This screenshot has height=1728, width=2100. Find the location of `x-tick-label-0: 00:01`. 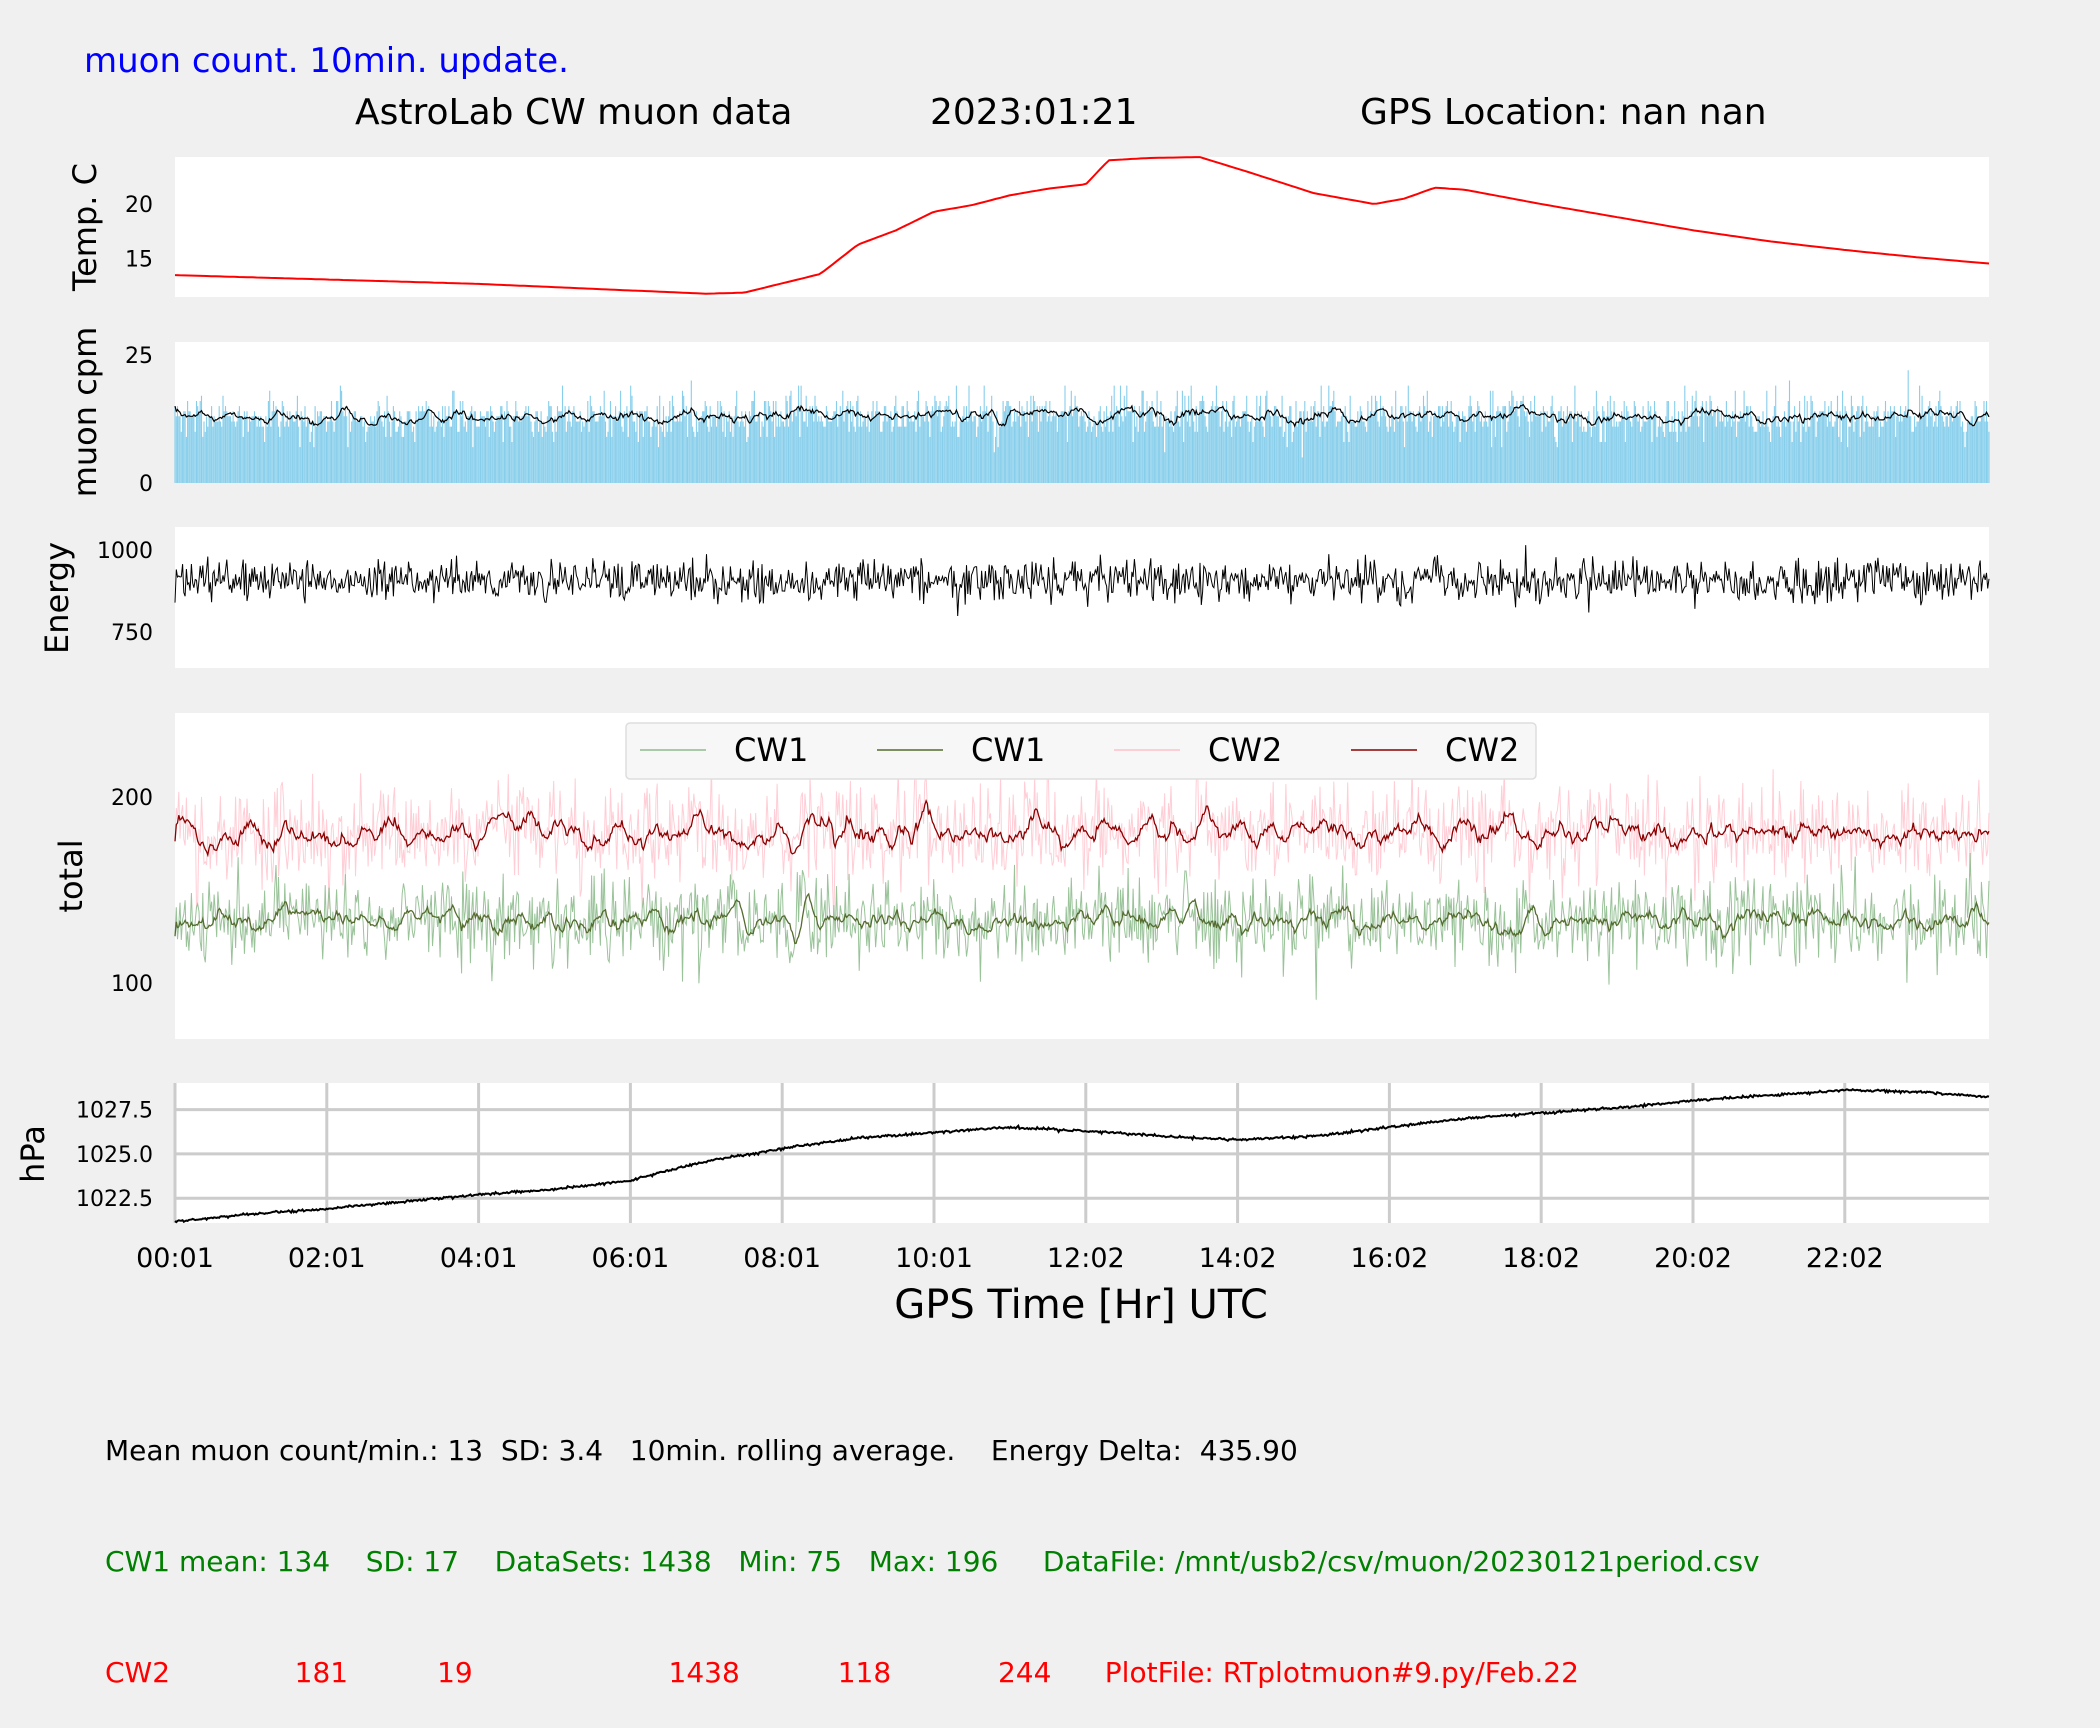

x-tick-label-0: 00:01 is located at coordinates (175, 1258).